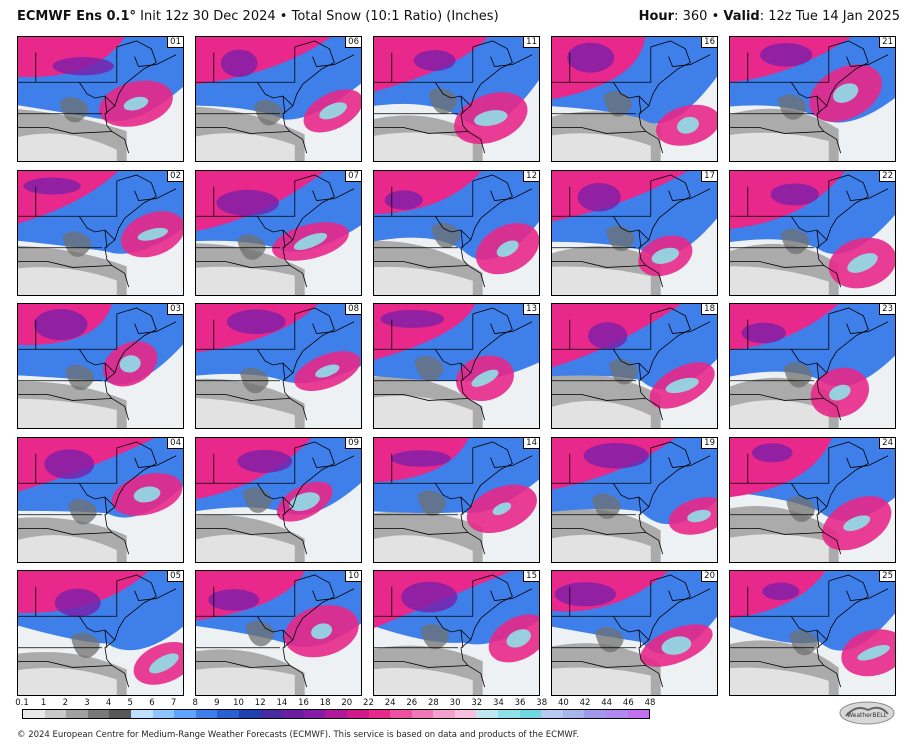  What do you see at coordinates (395, 16) in the screenshot?
I see `product-name: Total Snow (10:1 Ratio) (Inches)` at bounding box center [395, 16].